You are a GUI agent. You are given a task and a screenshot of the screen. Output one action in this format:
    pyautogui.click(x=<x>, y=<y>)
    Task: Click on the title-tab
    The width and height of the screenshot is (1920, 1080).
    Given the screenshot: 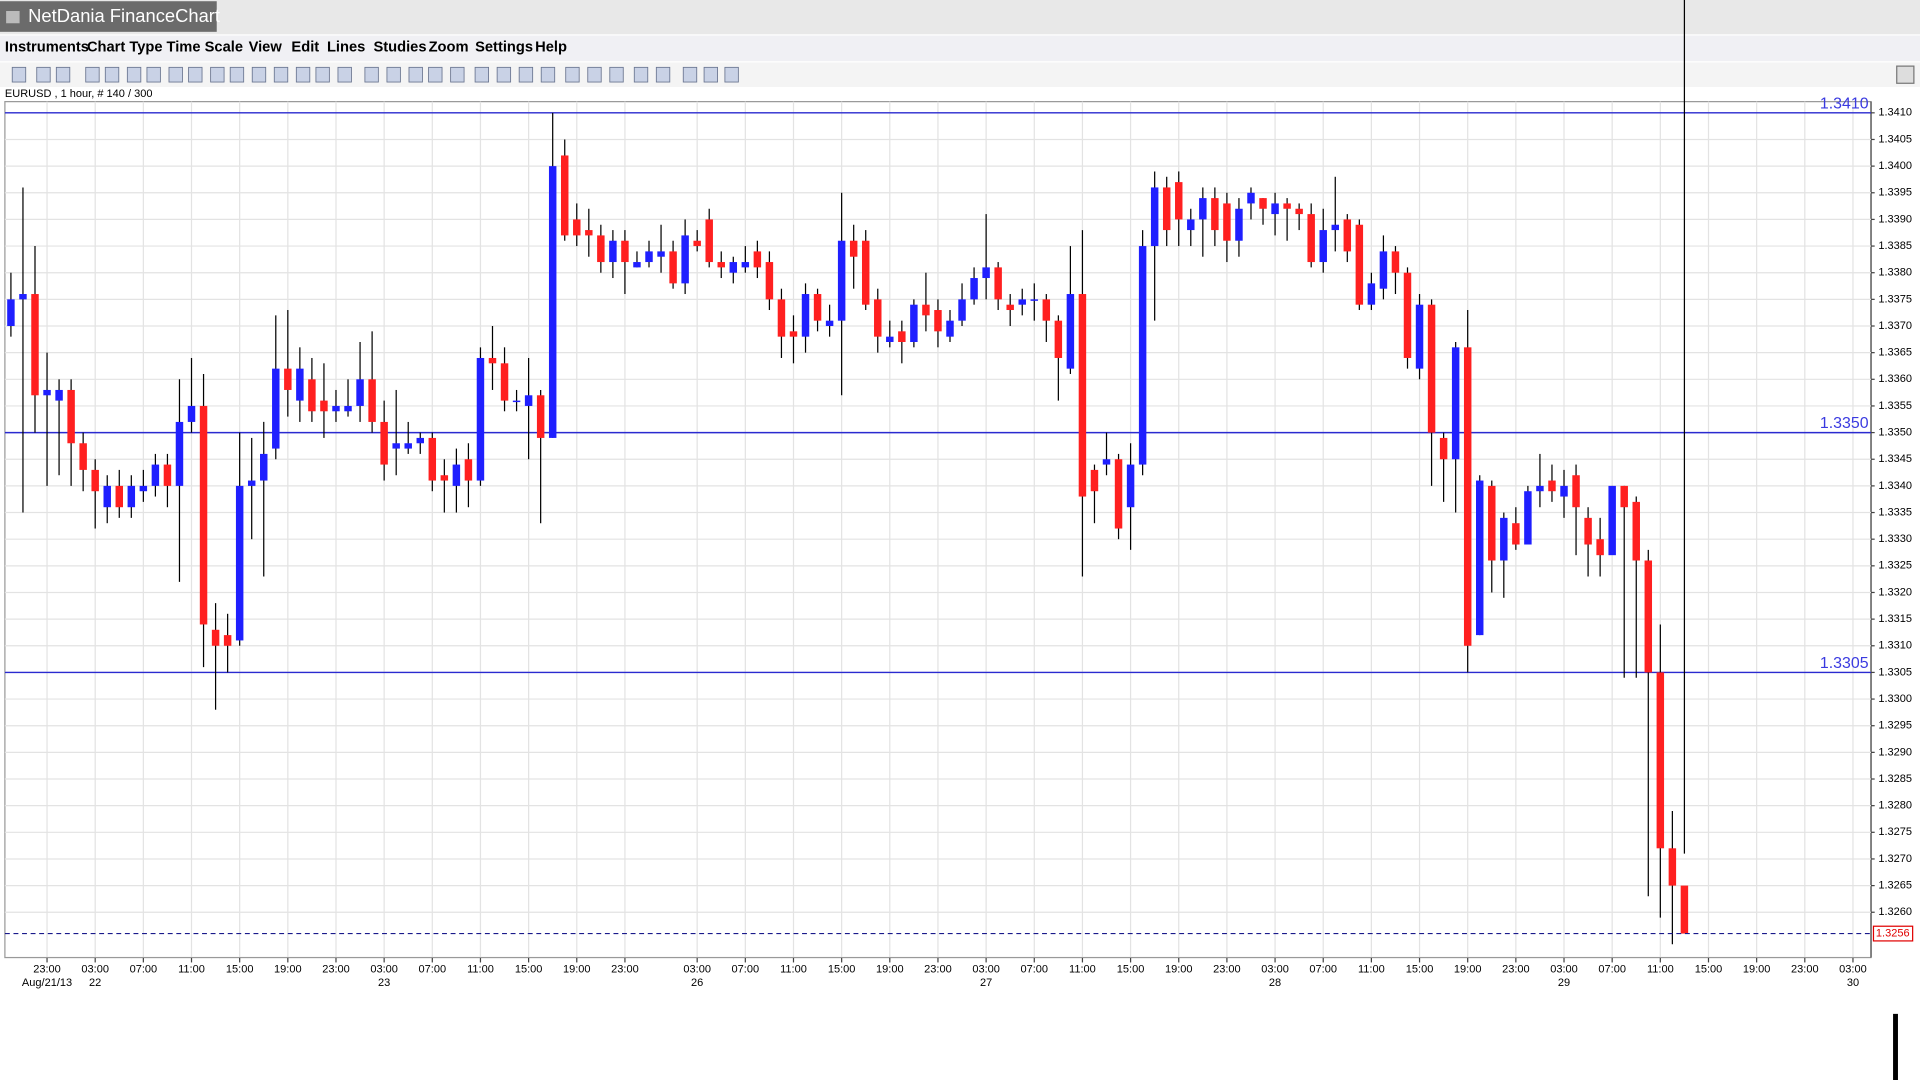 What is the action you would take?
    pyautogui.click(x=108, y=16)
    